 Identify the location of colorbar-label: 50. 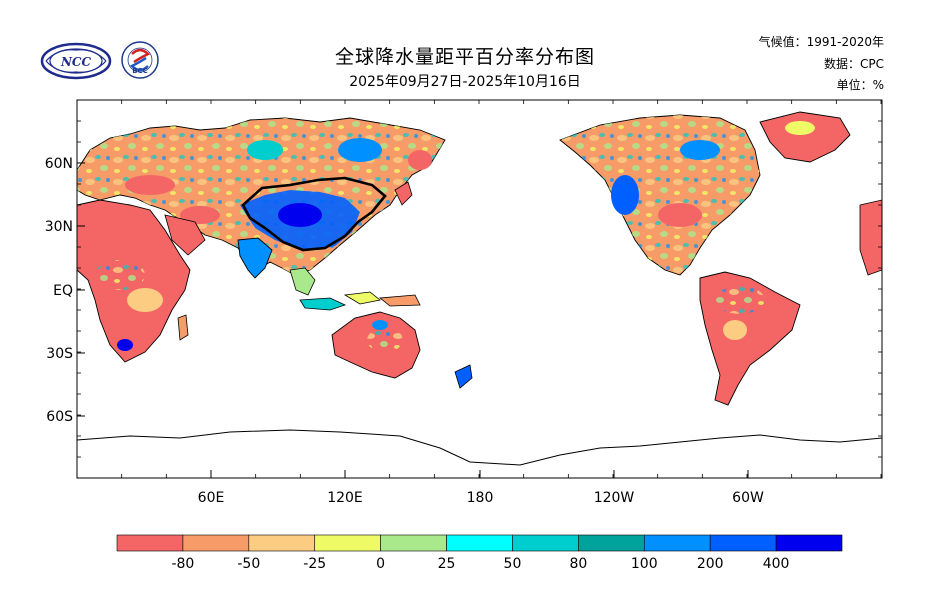
(513, 564).